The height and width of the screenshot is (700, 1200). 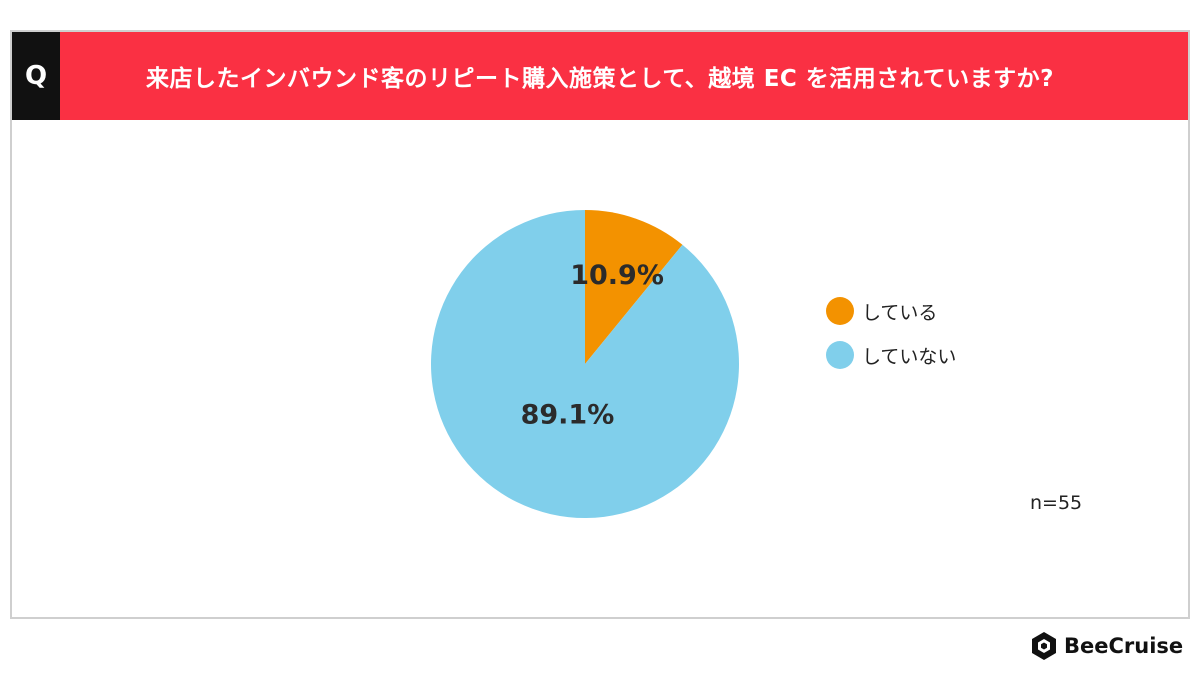 I want to click on legend-swatch-shiteinai, so click(x=840, y=355).